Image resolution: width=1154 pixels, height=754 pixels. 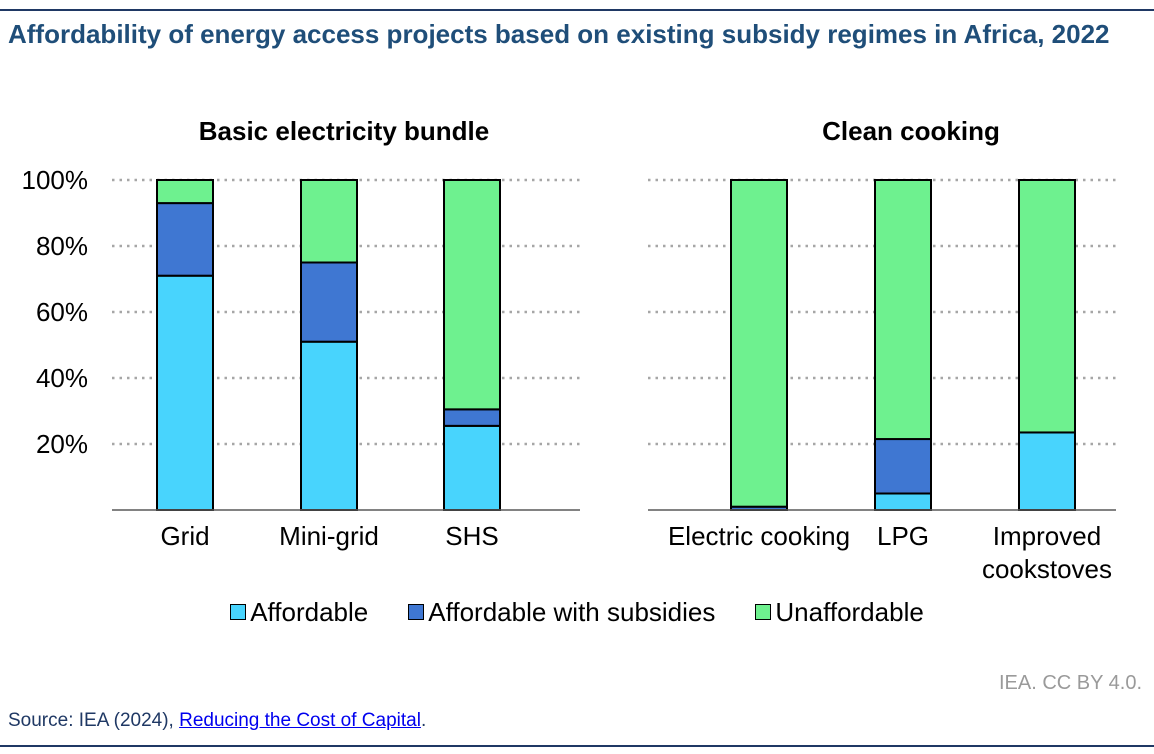 What do you see at coordinates (185, 393) in the screenshot?
I see `bar-grid-affordable` at bounding box center [185, 393].